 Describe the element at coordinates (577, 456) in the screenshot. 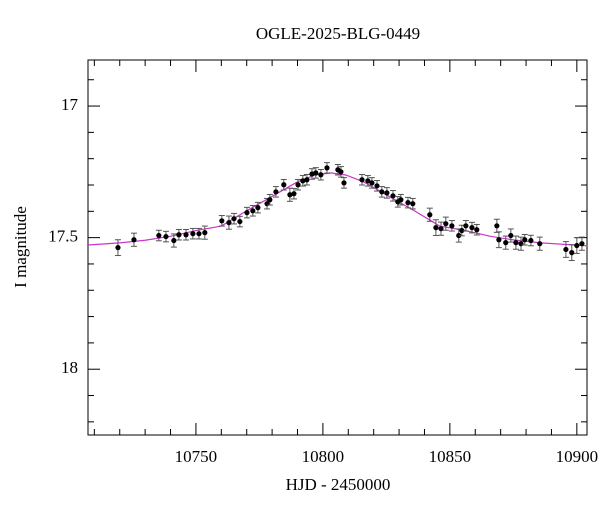

I see `x-tick-label: 10900` at that location.